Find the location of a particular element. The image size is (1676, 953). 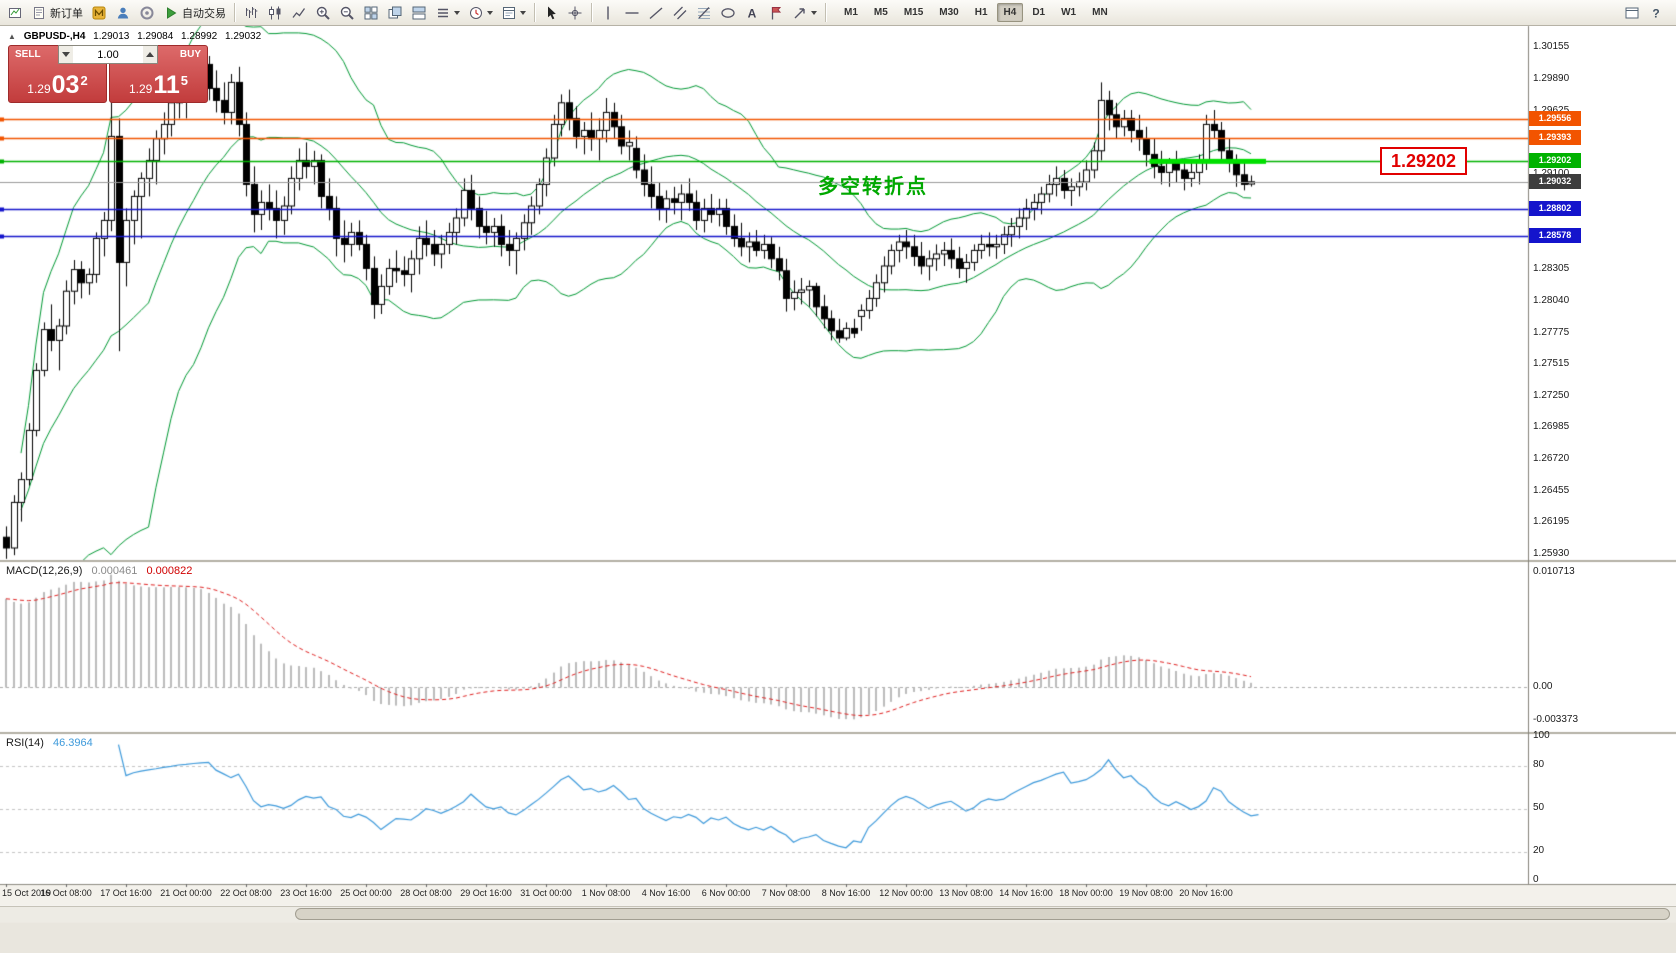

help-icon: ? is located at coordinates (1656, 13).